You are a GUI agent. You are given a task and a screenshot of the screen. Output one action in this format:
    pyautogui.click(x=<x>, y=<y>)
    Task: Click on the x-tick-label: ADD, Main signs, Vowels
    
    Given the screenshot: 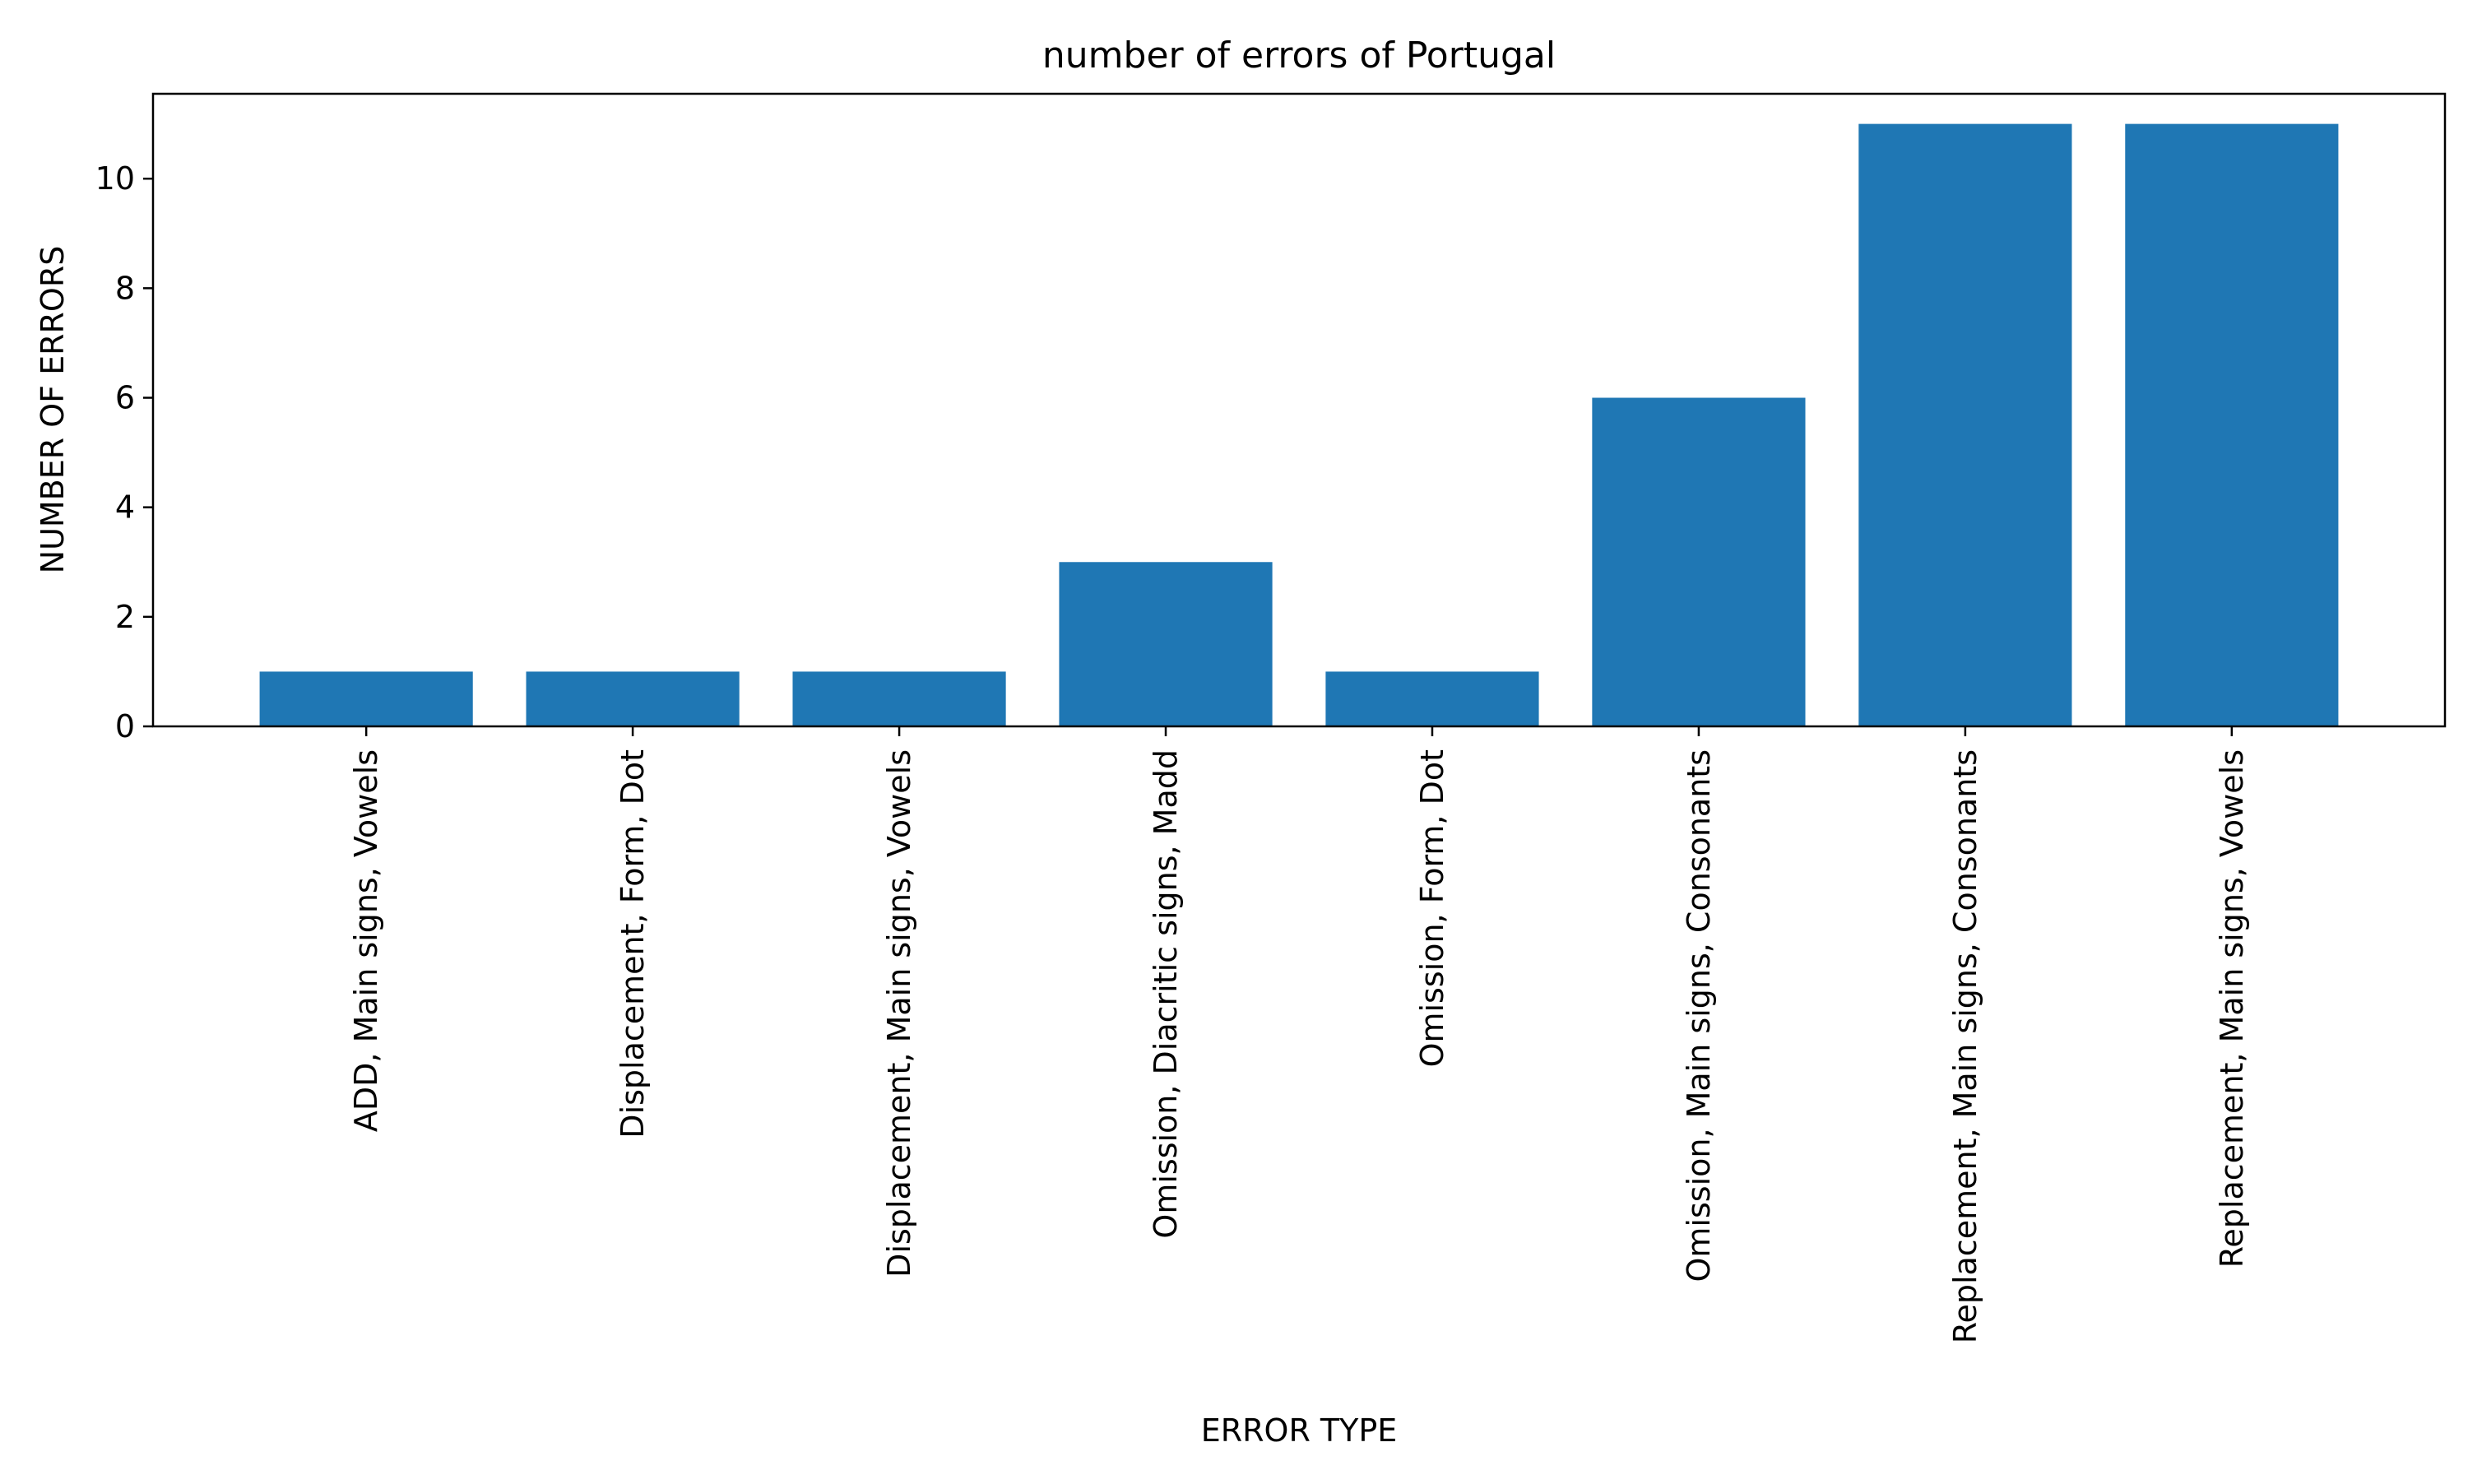 What is the action you would take?
    pyautogui.click(x=366, y=941)
    